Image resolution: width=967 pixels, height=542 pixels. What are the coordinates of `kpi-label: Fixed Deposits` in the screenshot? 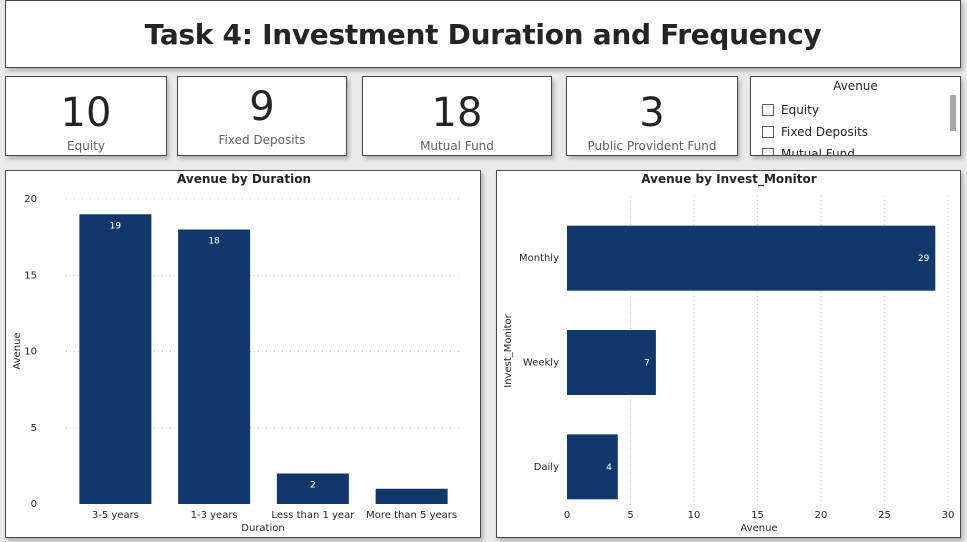 It's located at (262, 140).